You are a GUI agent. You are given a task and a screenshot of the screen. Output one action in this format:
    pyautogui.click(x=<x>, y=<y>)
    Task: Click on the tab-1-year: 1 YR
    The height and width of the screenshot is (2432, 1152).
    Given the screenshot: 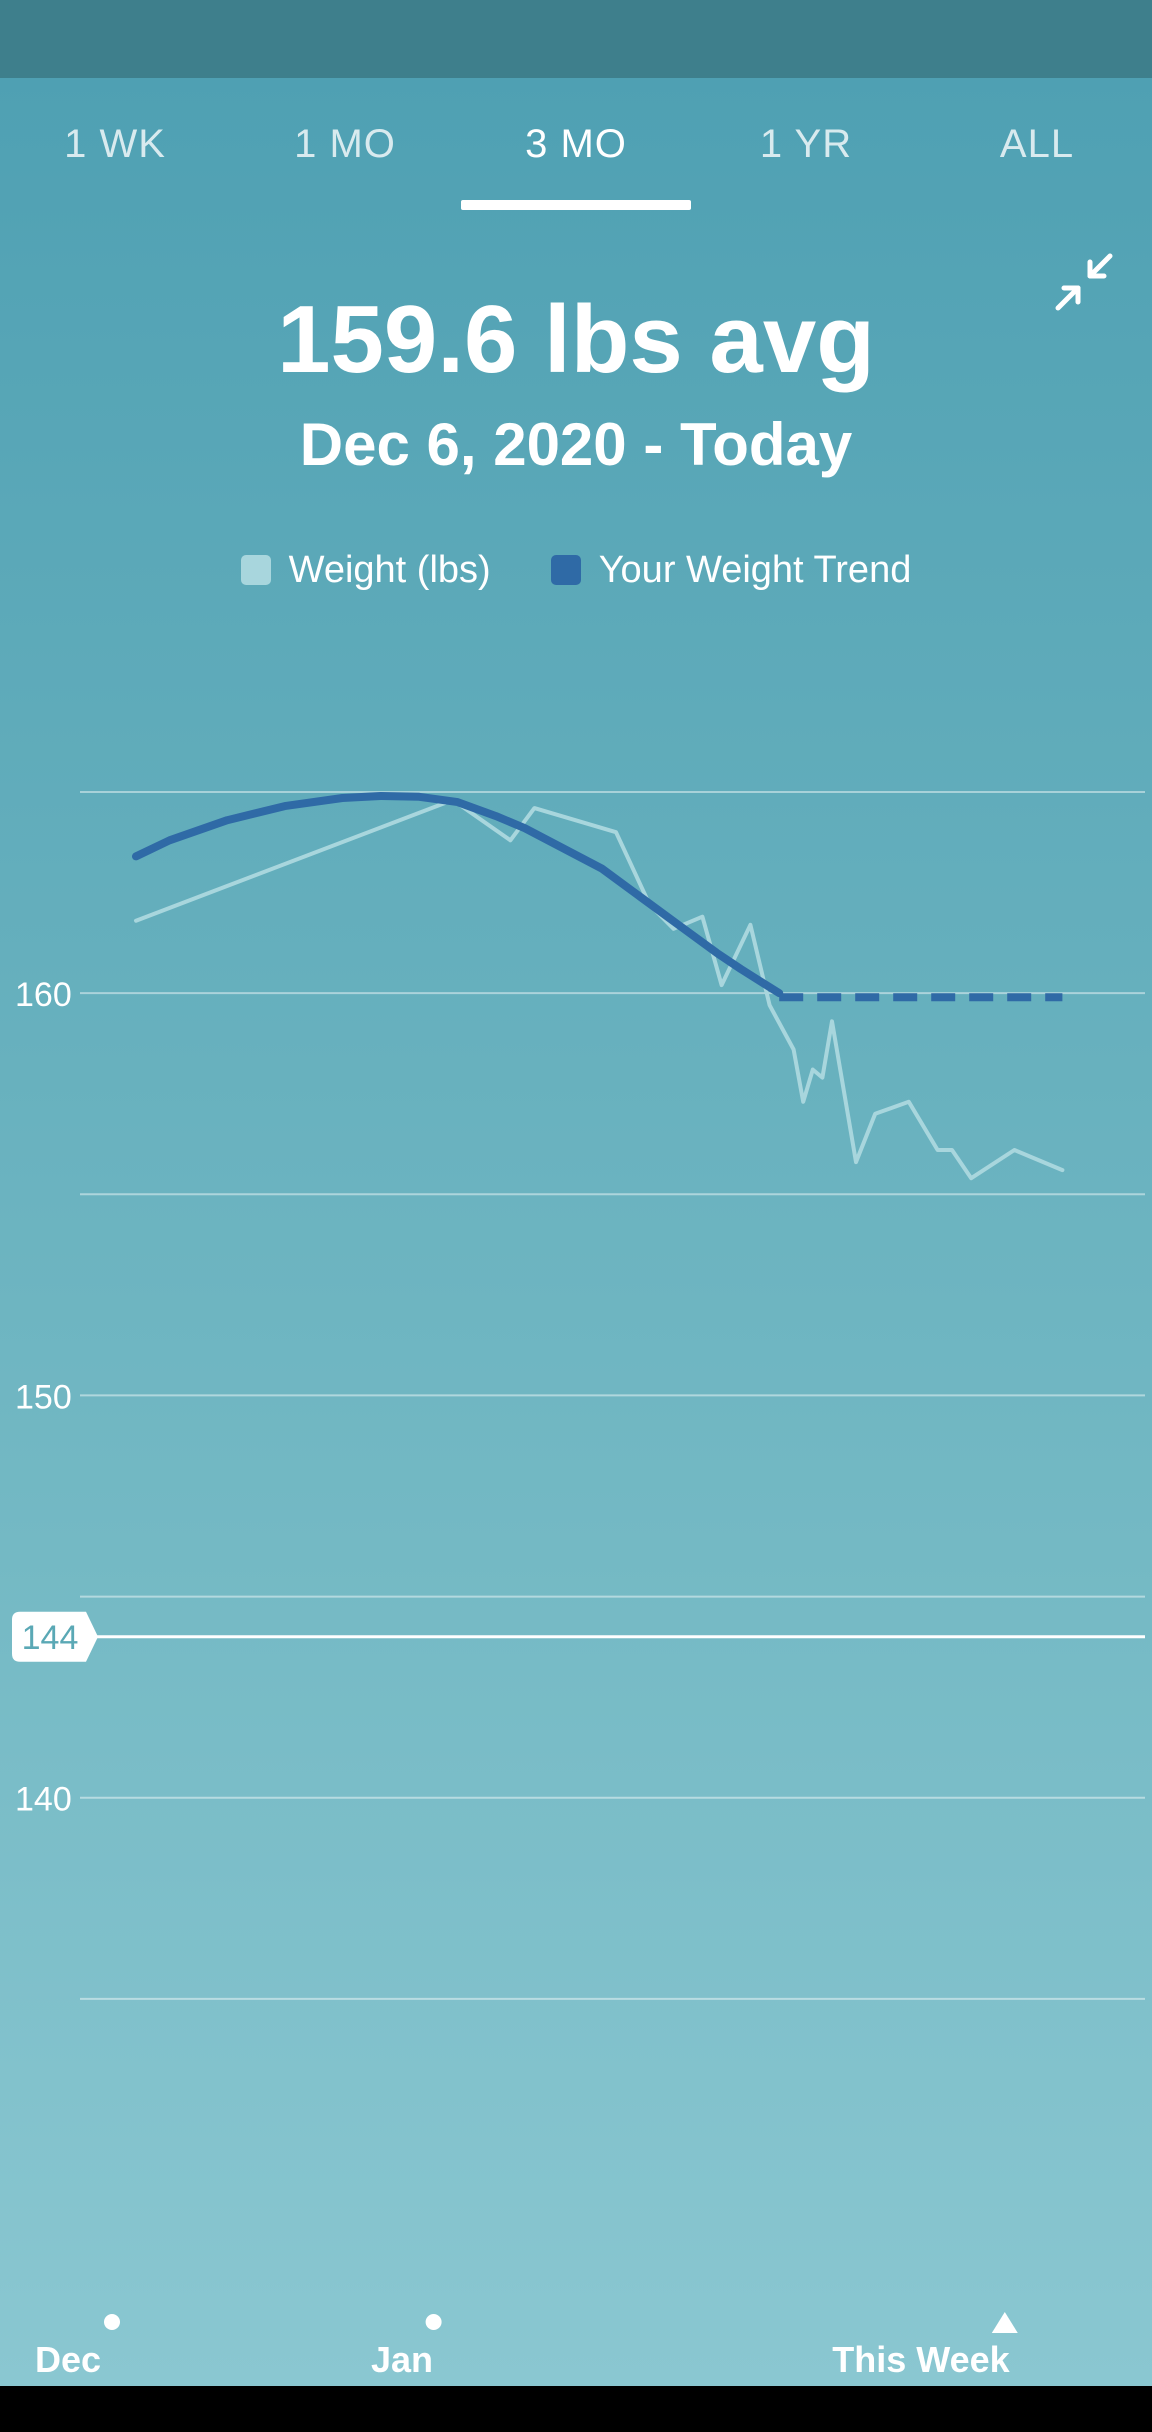 What is the action you would take?
    pyautogui.click(x=806, y=144)
    